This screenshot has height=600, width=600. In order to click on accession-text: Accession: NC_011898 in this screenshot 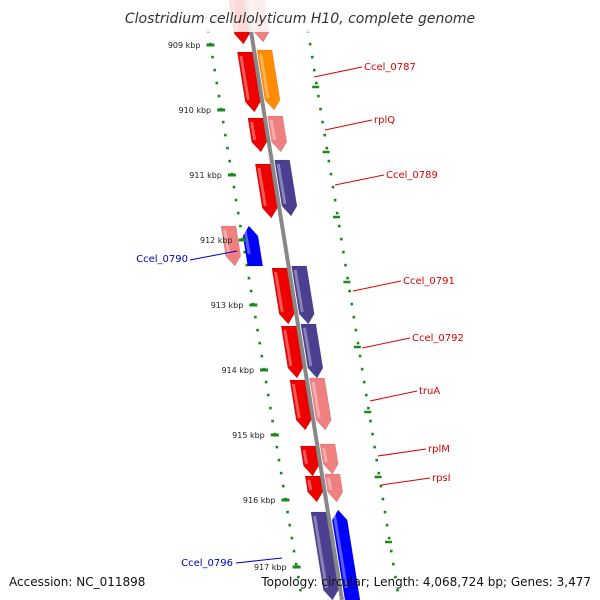, I will do `click(77, 582)`.